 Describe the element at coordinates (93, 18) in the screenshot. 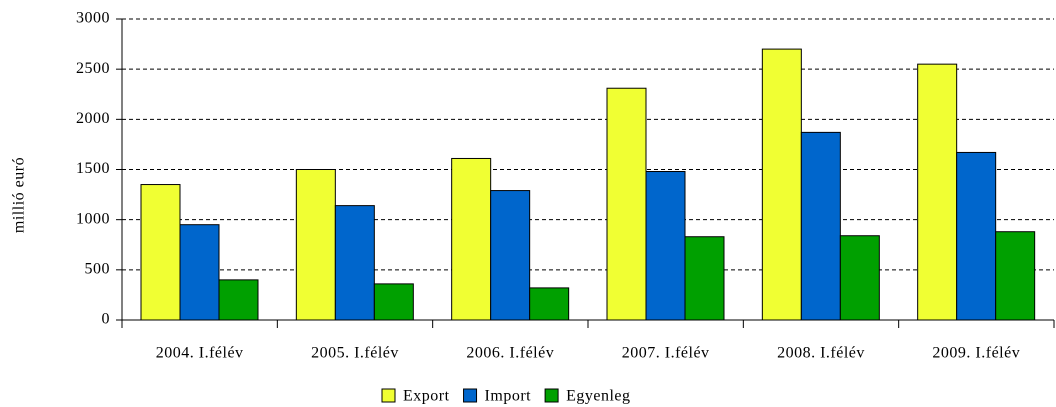

I see `y-tick-label: 3000` at that location.